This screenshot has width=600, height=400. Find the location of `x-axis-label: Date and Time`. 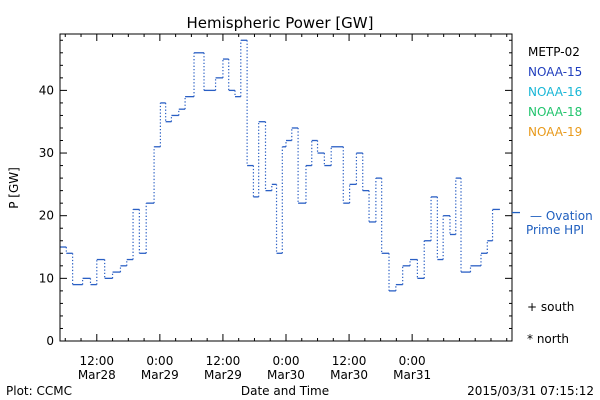

x-axis-label: Date and Time is located at coordinates (285, 391).